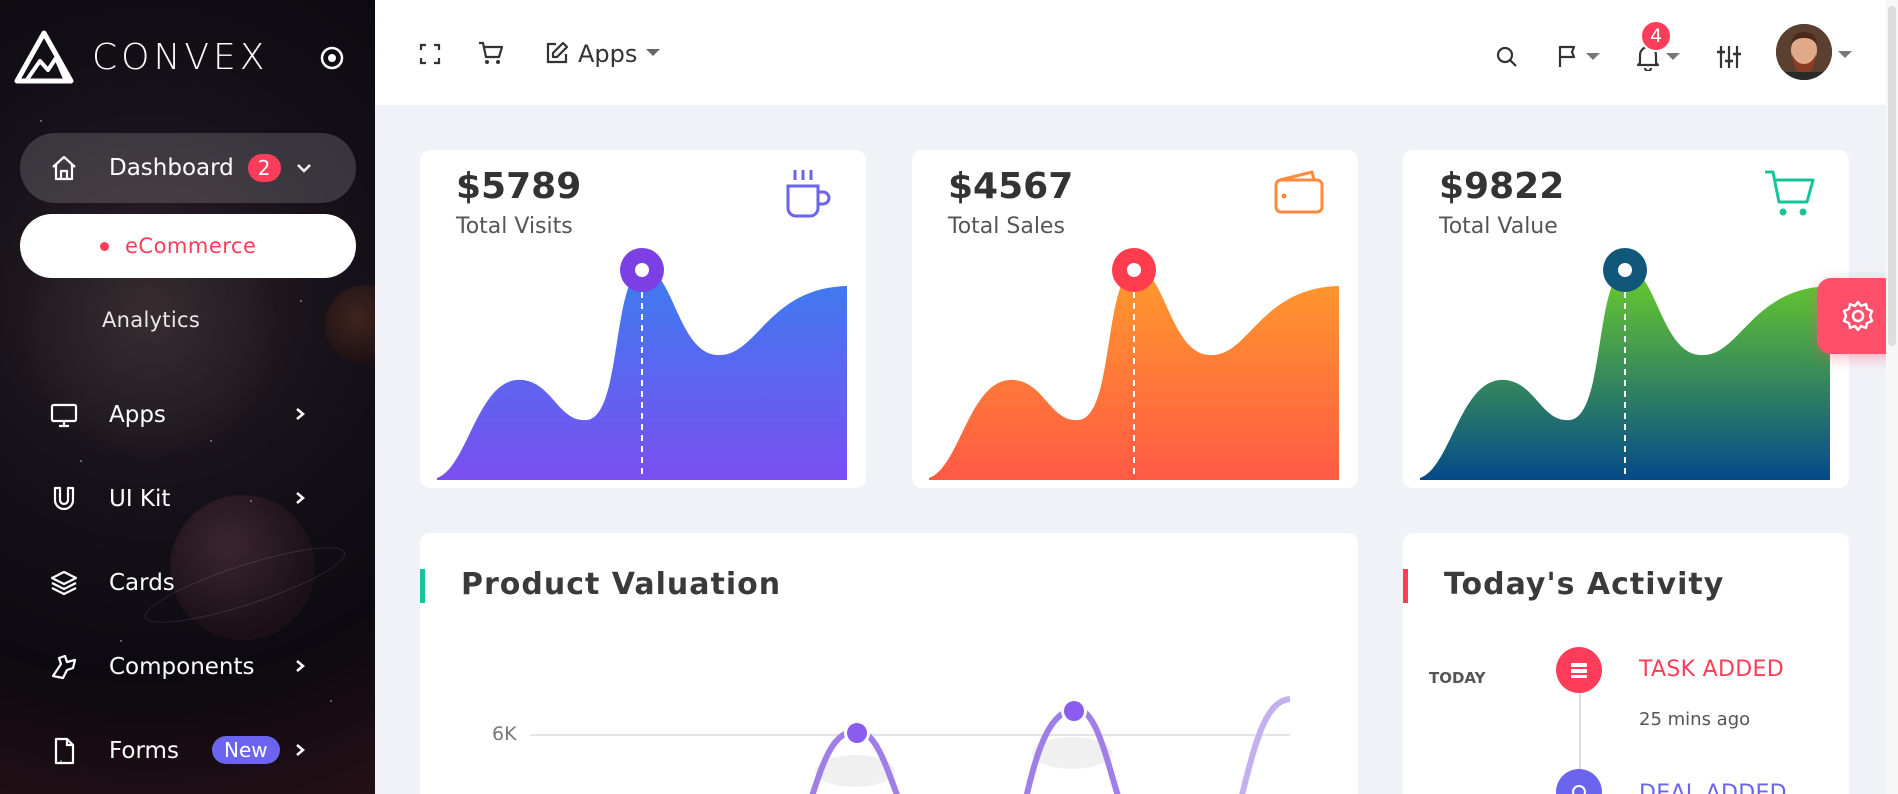 The image size is (1898, 794). I want to click on visits-area-chart, so click(642, 364).